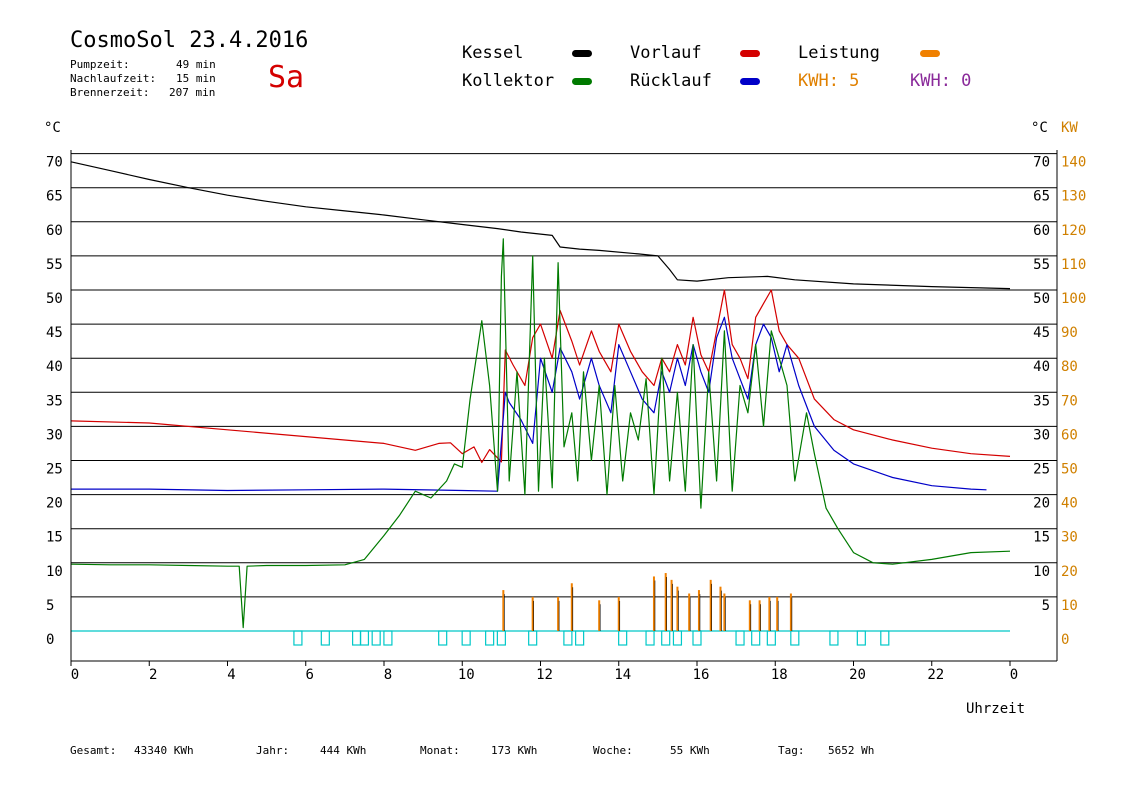 The height and width of the screenshot is (812, 1148). Describe the element at coordinates (996, 709) in the screenshot. I see `x-axis-label: Uhrzeit` at that location.